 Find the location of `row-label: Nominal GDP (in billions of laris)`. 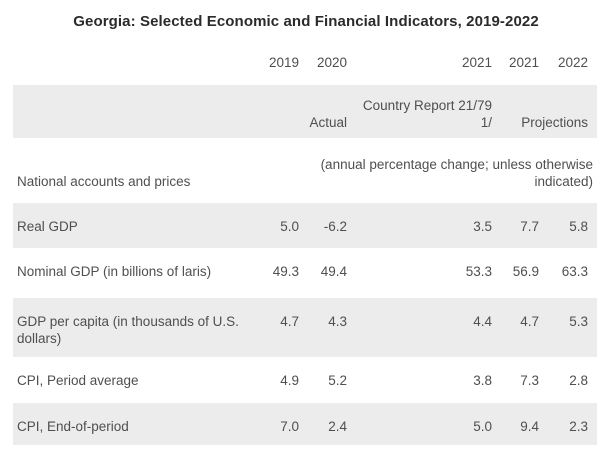

row-label: Nominal GDP (in billions of laris) is located at coordinates (114, 271).